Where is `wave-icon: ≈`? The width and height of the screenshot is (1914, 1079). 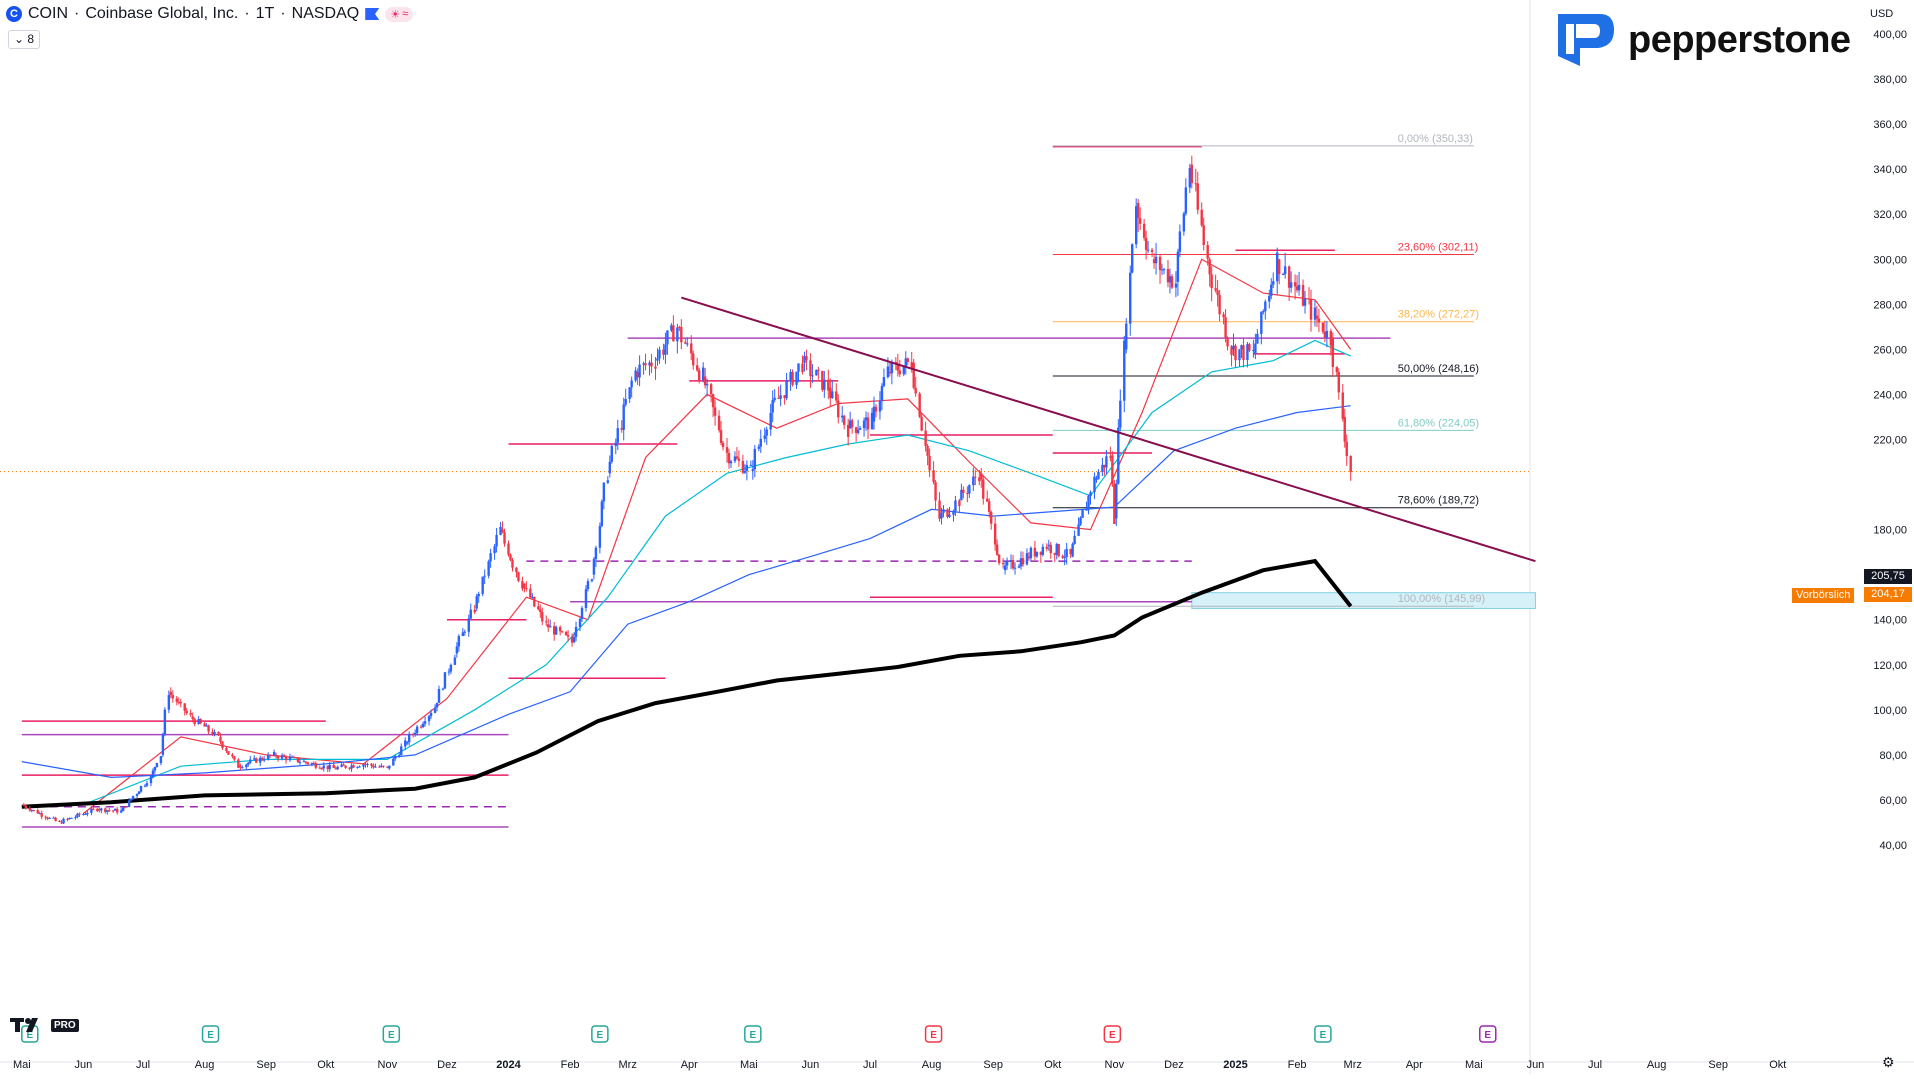 wave-icon: ≈ is located at coordinates (405, 13).